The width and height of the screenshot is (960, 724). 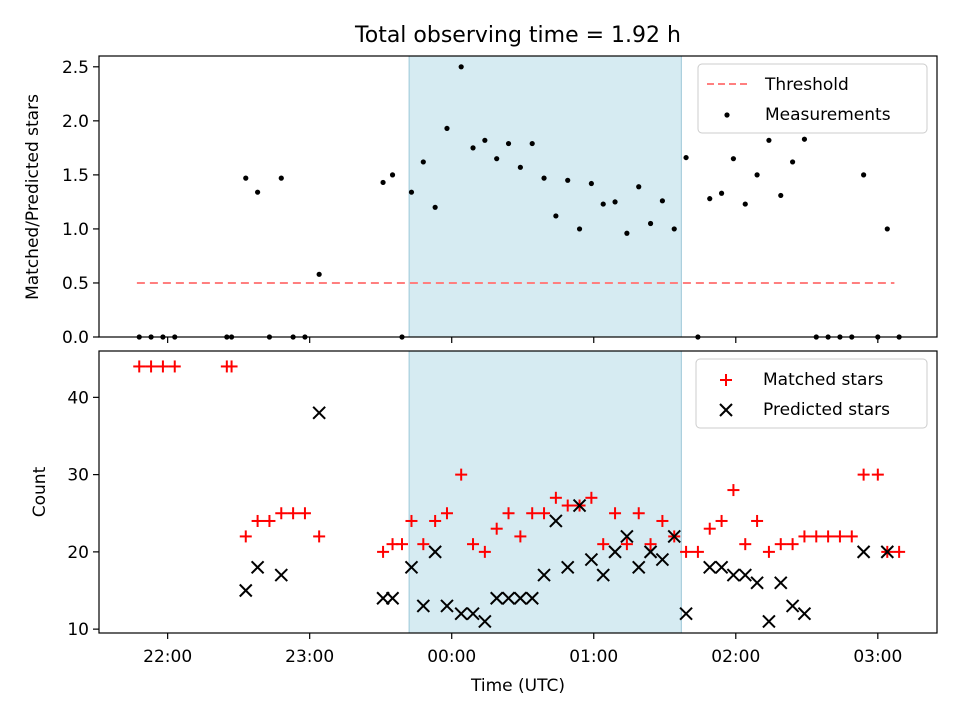 I want to click on ratio-y-axis-label: Matched/Predicted stars, so click(x=33, y=197).